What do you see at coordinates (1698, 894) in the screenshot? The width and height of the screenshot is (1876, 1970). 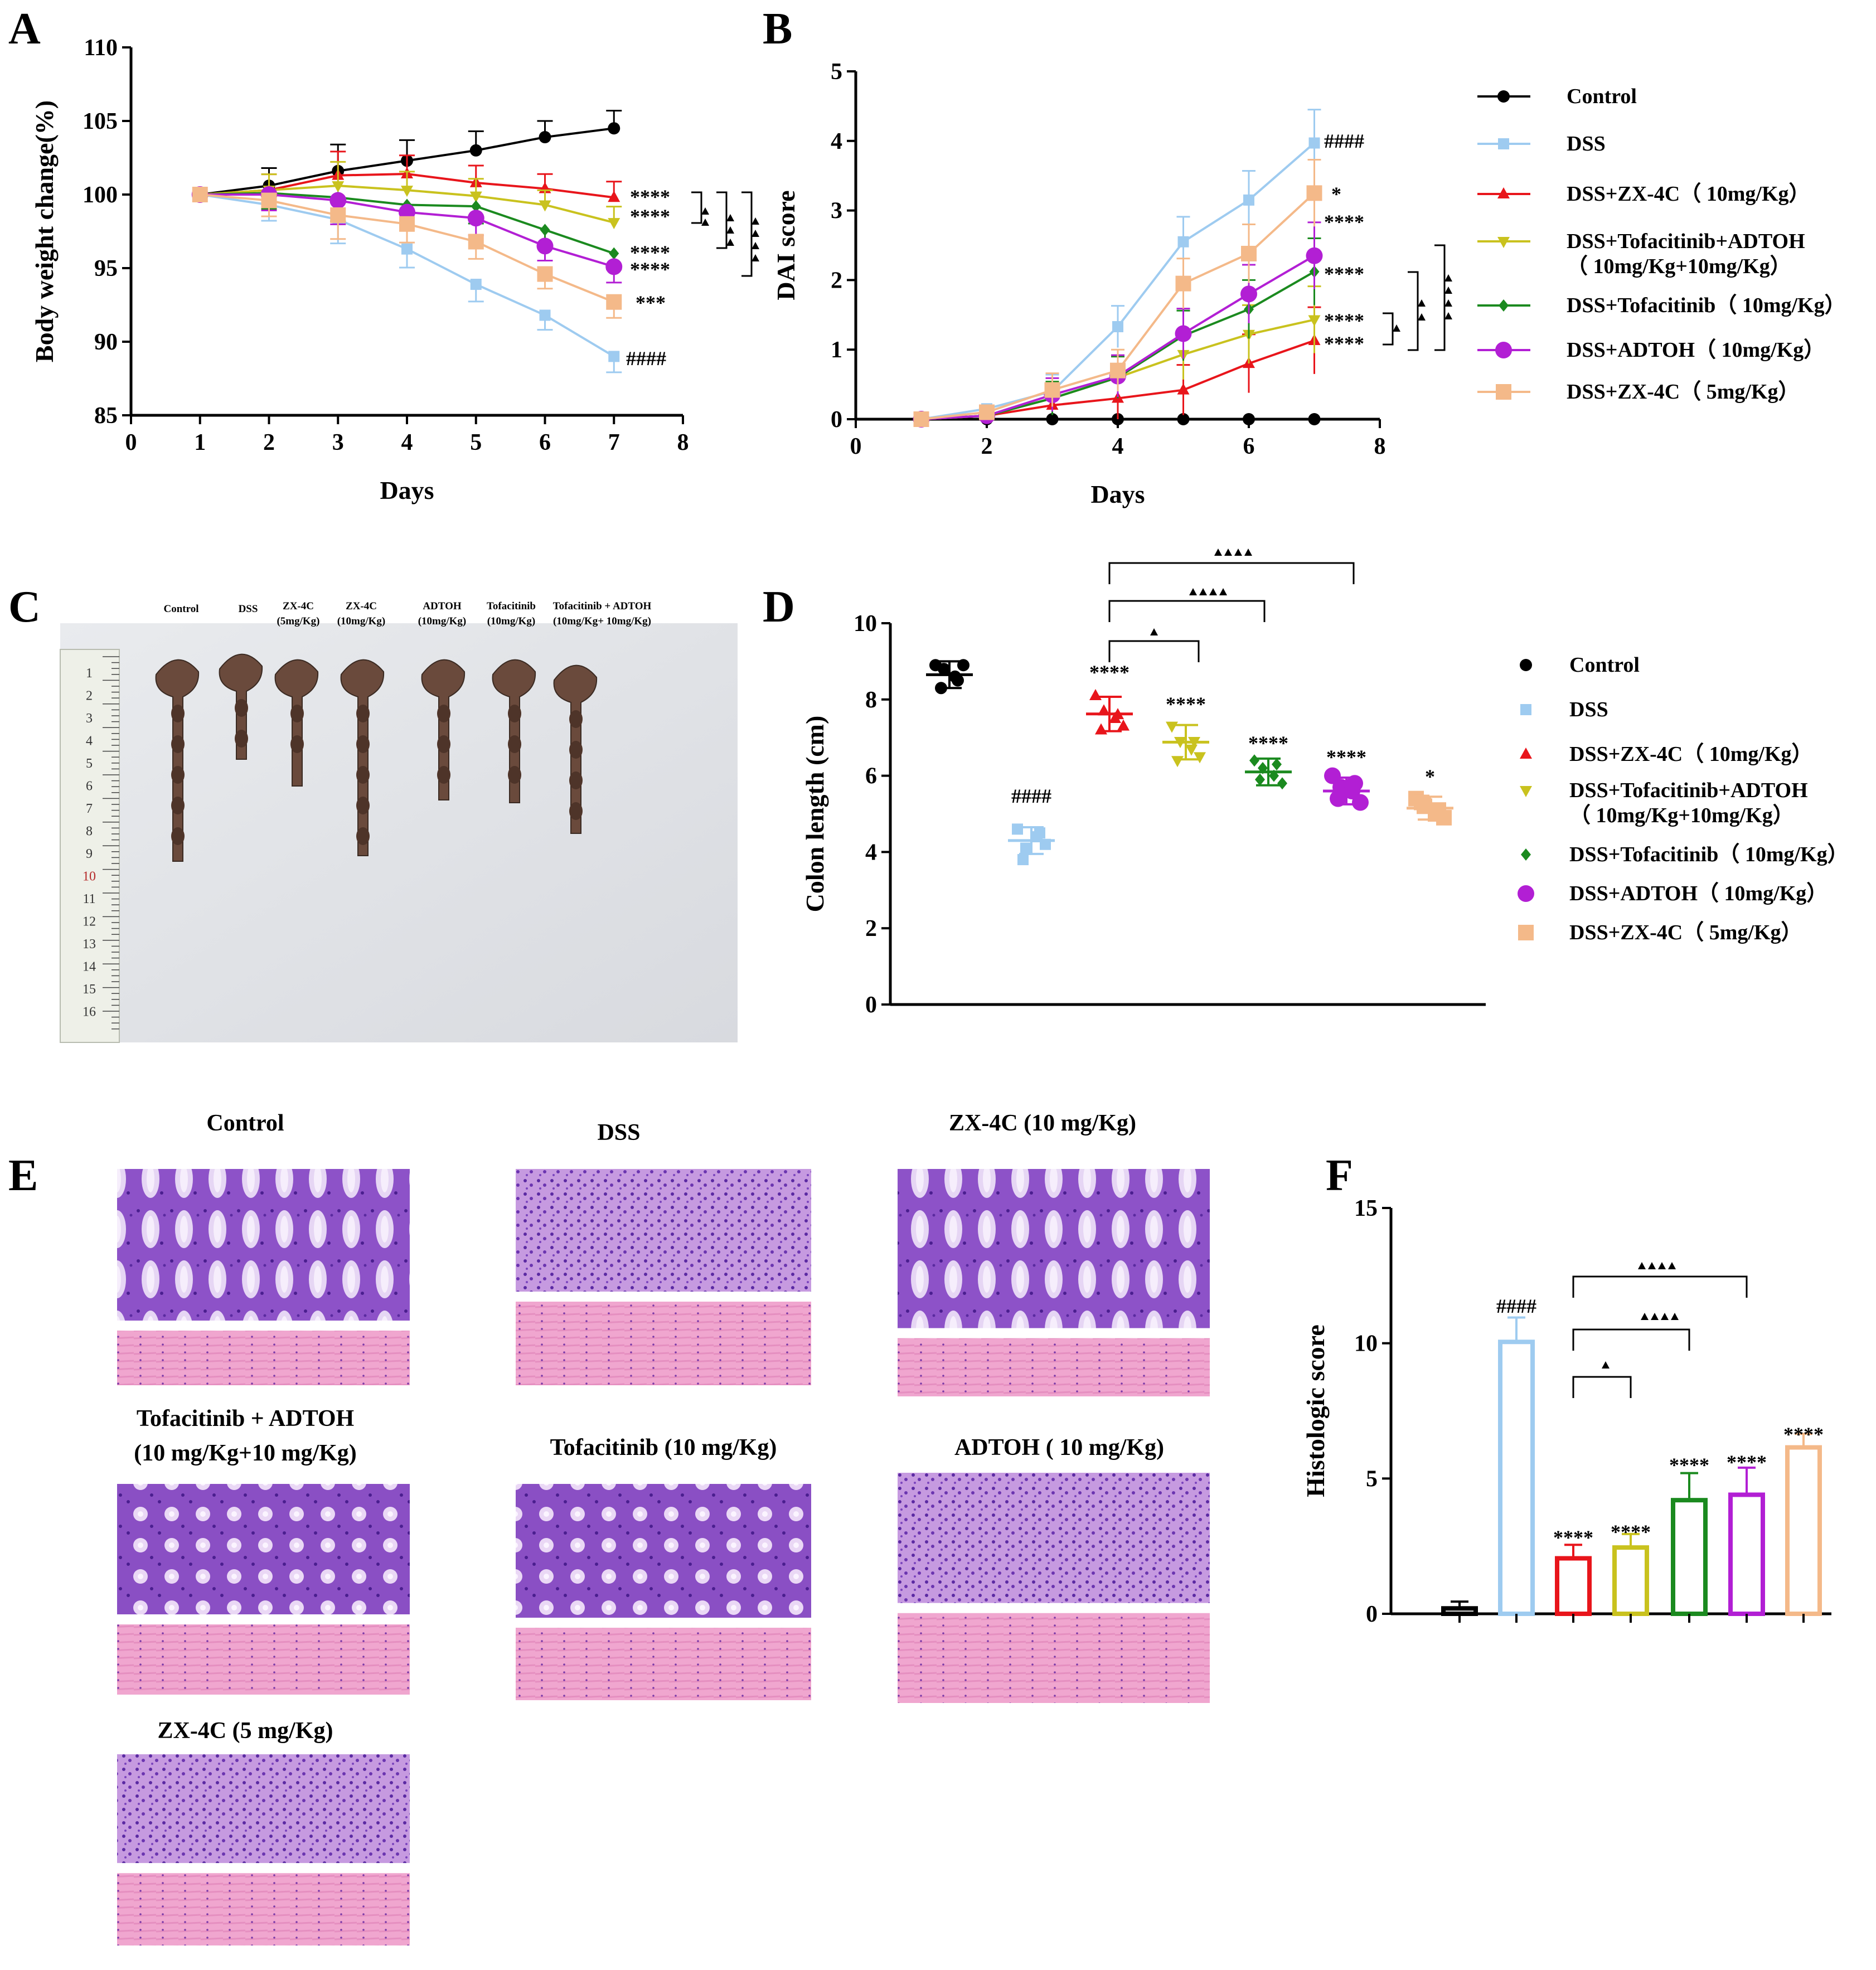 I see `legend-label: DSS+ADTOH（ 10mg/Kg）` at bounding box center [1698, 894].